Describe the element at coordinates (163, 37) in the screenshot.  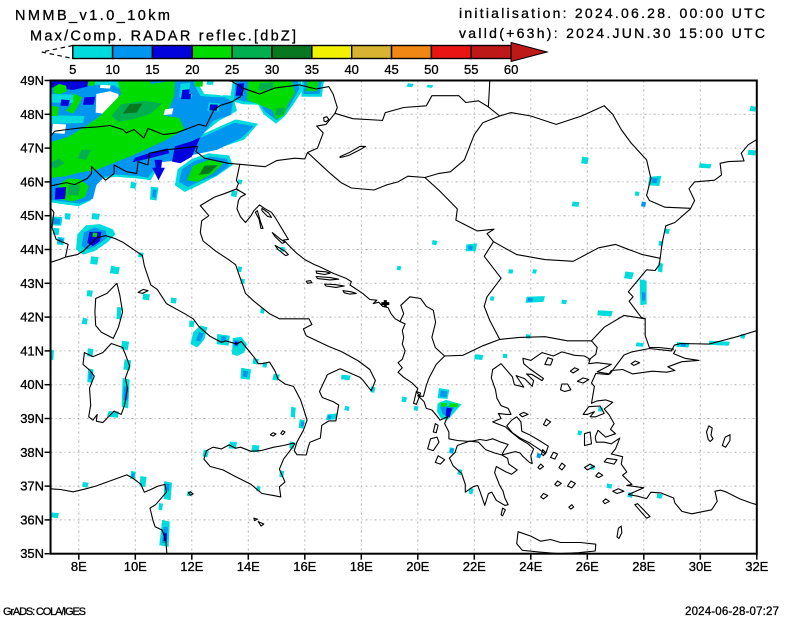
I see `svg-text: Max/Comp. RADAR reflec.[dbZ]` at that location.